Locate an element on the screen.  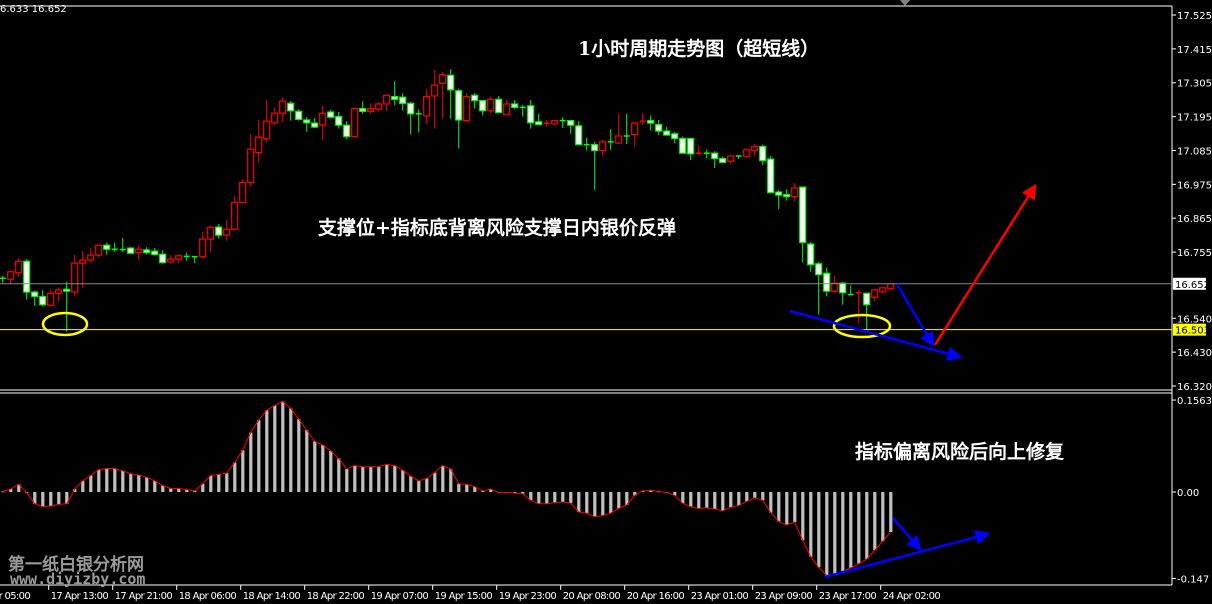
time-tick-label: 23 Apr 09:00 is located at coordinates (784, 596).